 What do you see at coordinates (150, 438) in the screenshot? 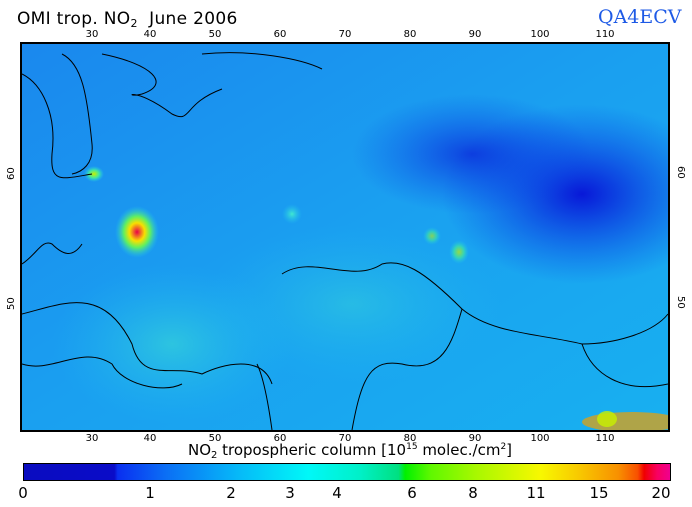
I see `lon-tick-bottom: 40` at bounding box center [150, 438].